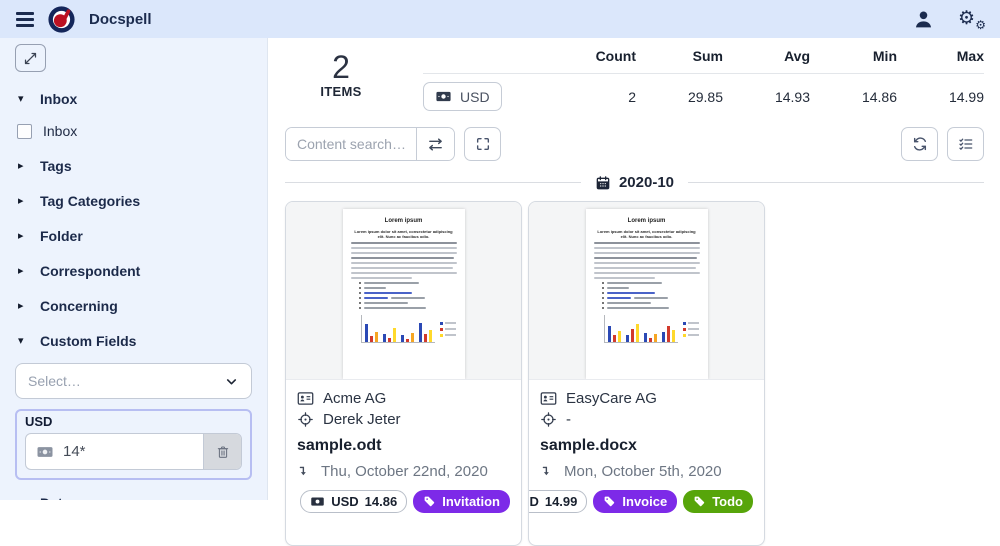 This screenshot has height=546, width=1000. I want to click on tag-badge: Invoice, so click(635, 501).